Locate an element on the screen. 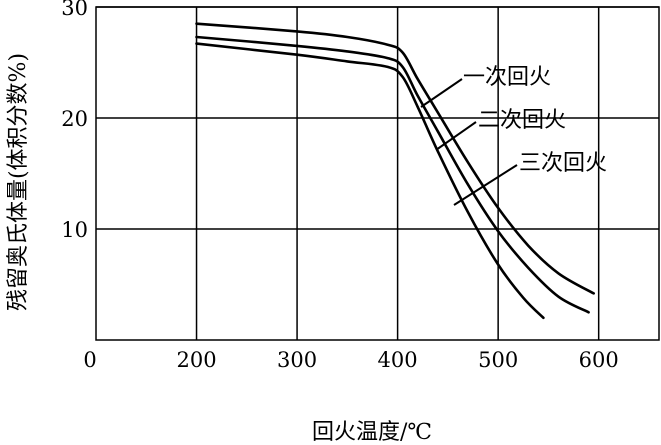 The image size is (661, 445). label-first-temper: 一次回火 is located at coordinates (507, 77).